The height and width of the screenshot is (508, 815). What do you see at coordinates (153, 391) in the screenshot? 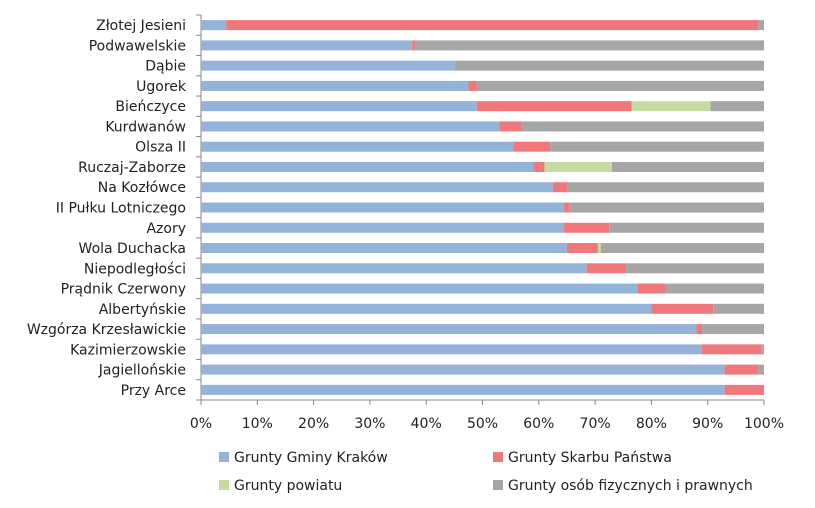
I see `category-label: Przy Arce` at bounding box center [153, 391].